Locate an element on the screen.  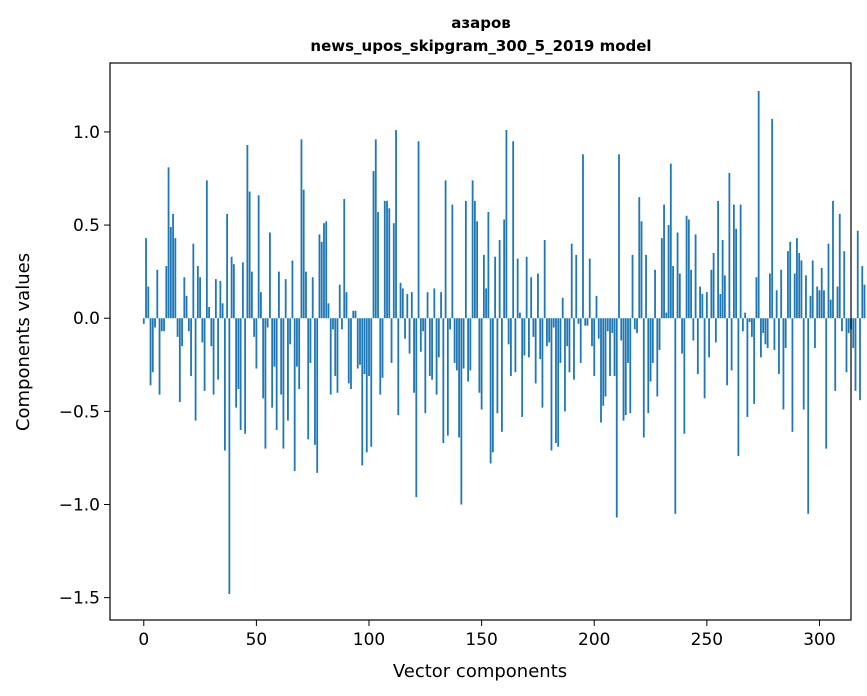
y-tick-label: 1.0 is located at coordinates (86, 133).